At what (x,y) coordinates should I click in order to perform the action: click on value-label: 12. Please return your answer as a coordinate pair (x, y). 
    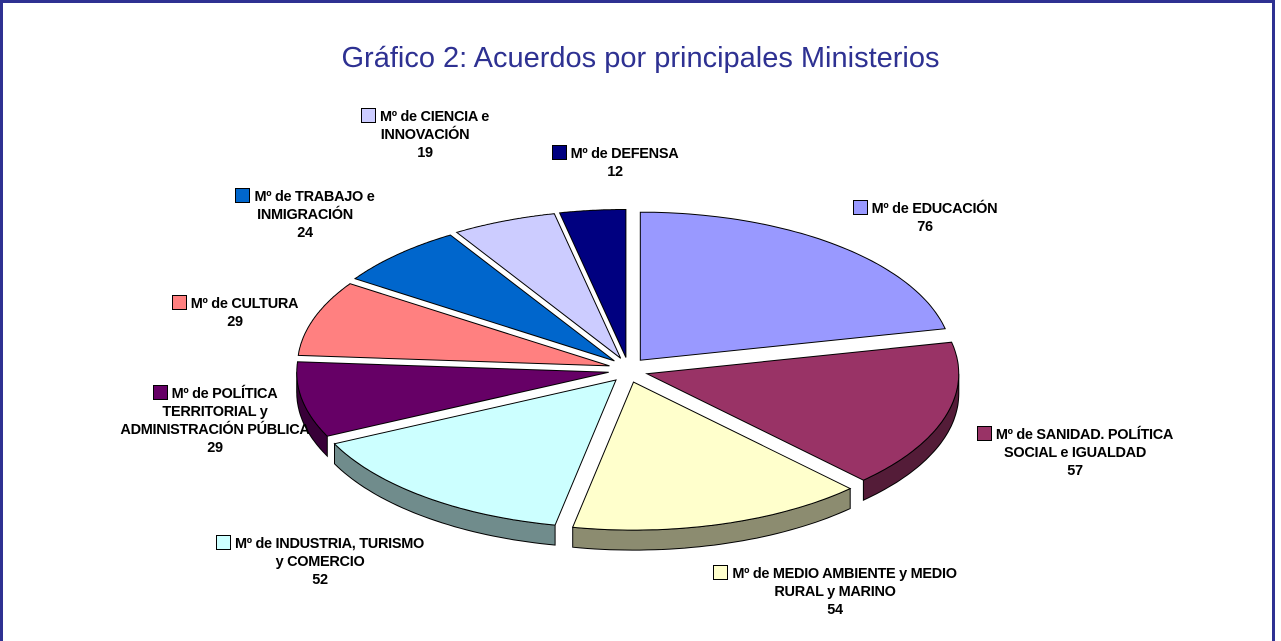
    Looking at the image, I should click on (615, 172).